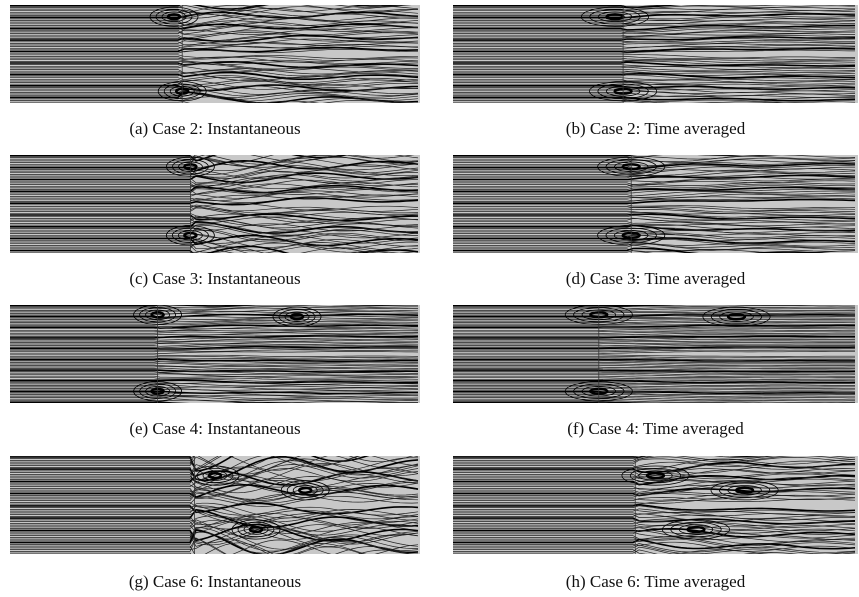 The height and width of the screenshot is (597, 859). Describe the element at coordinates (655, 581) in the screenshot. I see `caption-h: (h) Case 6: Time averaged` at that location.